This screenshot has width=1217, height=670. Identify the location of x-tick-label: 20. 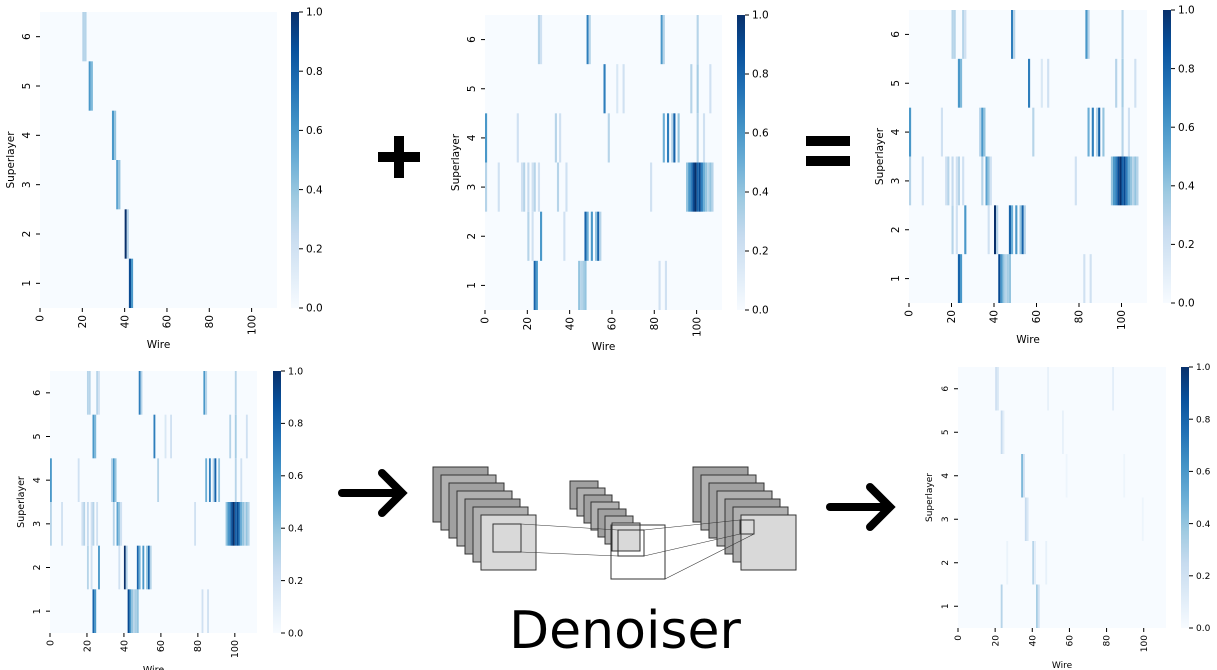
(87, 646).